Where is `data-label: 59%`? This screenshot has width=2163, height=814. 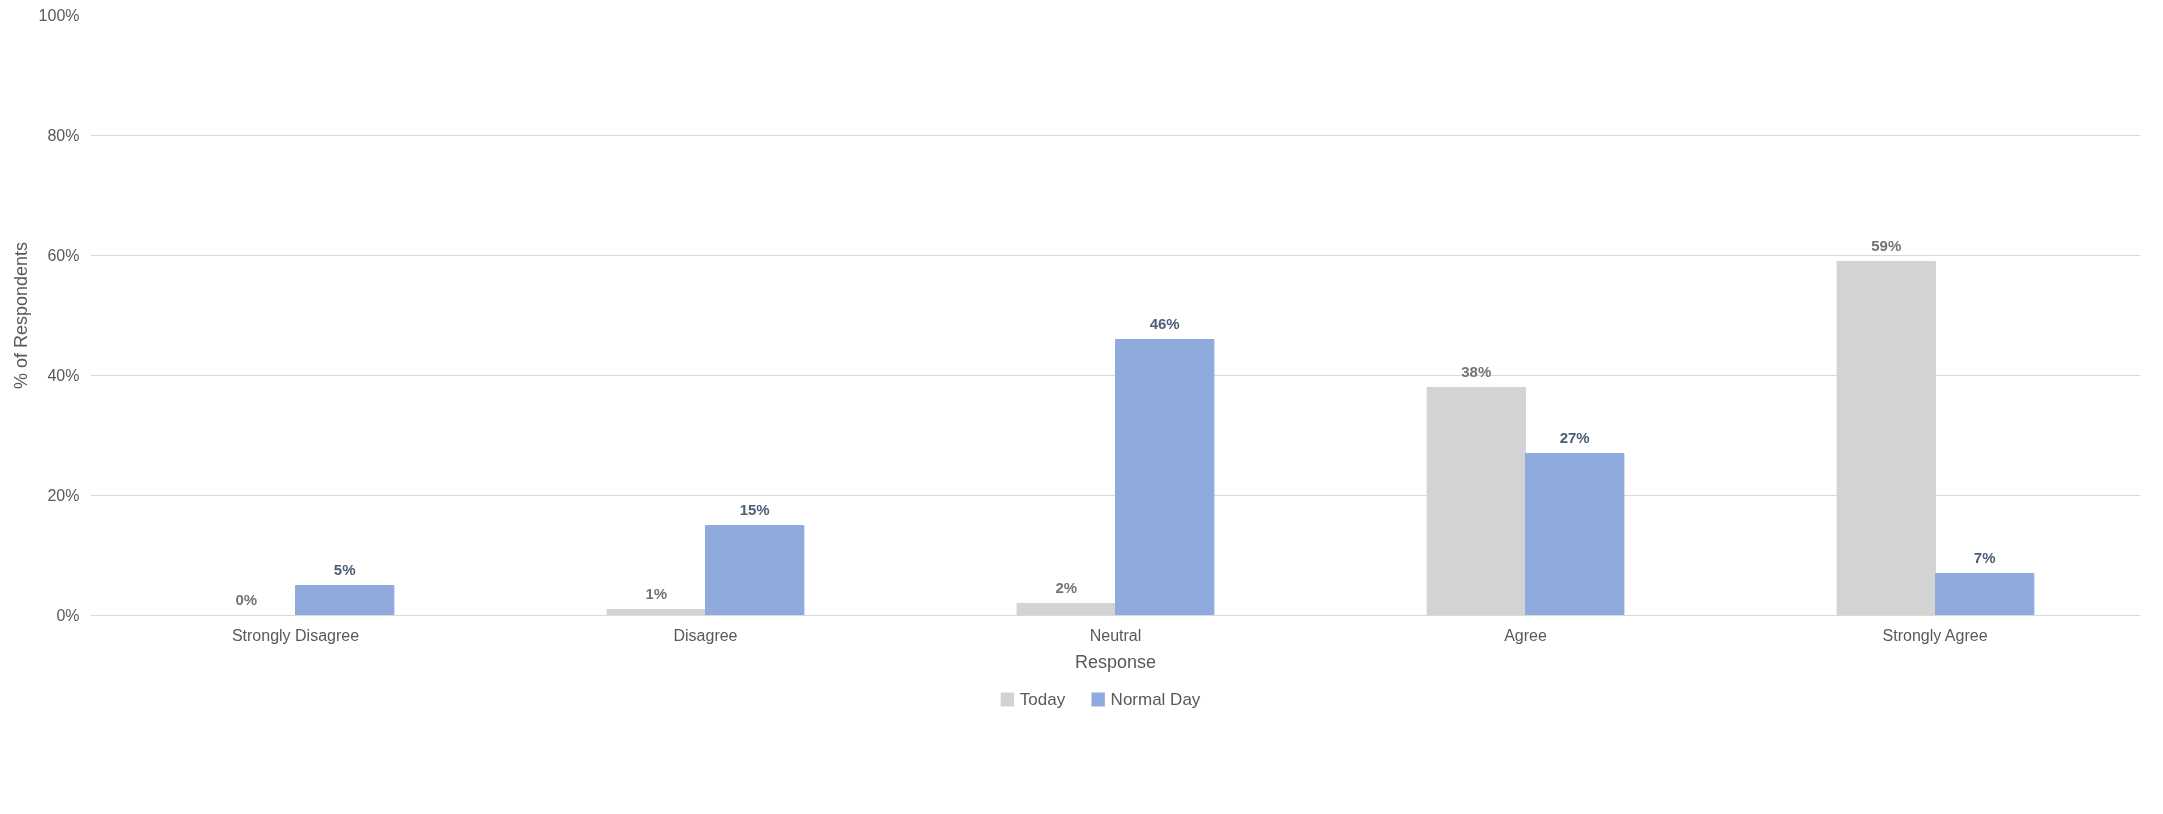 data-label: 59% is located at coordinates (1886, 245).